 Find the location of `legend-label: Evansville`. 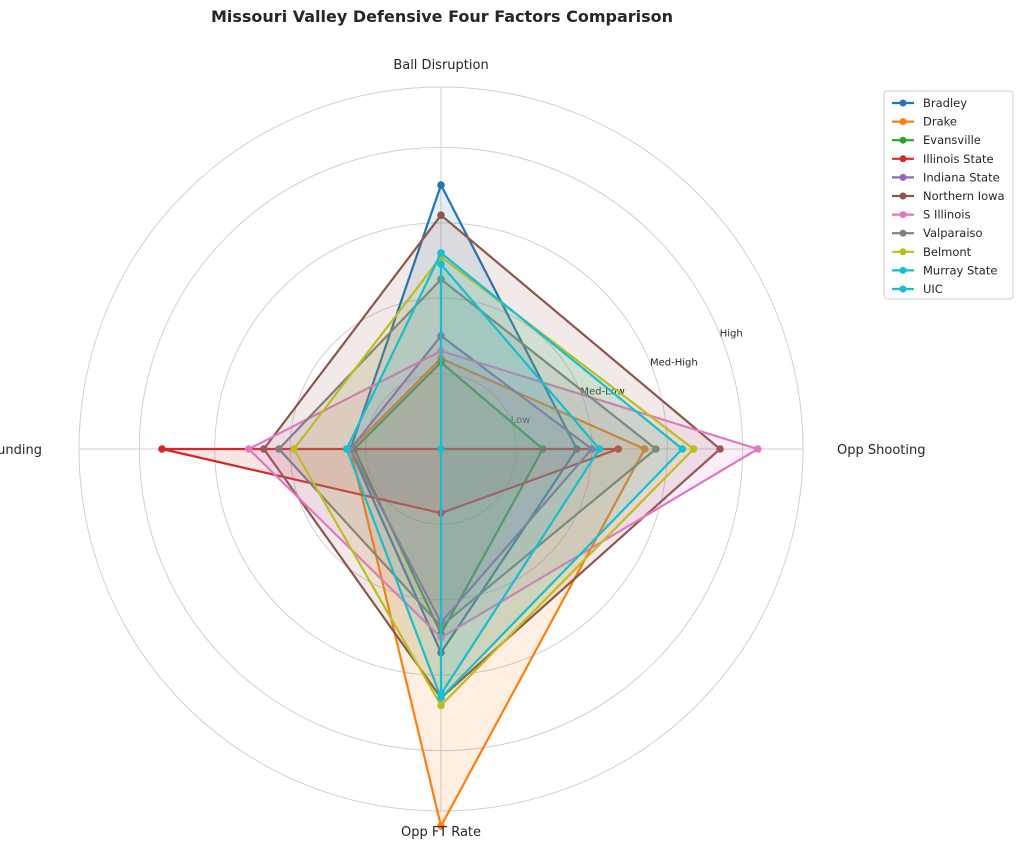

legend-label: Evansville is located at coordinates (952, 140).